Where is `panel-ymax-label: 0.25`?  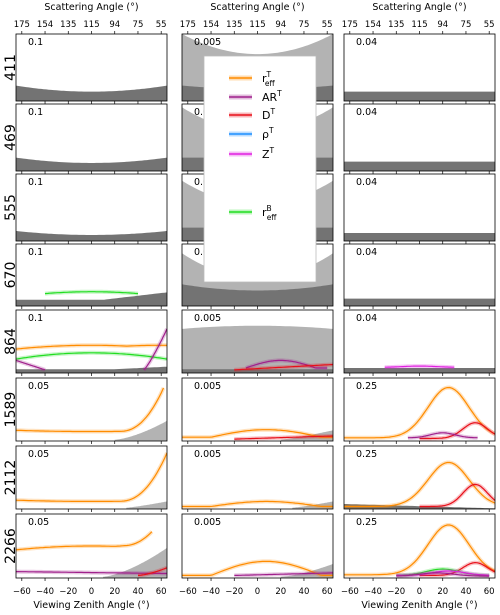
panel-ymax-label: 0.25 is located at coordinates (366, 386).